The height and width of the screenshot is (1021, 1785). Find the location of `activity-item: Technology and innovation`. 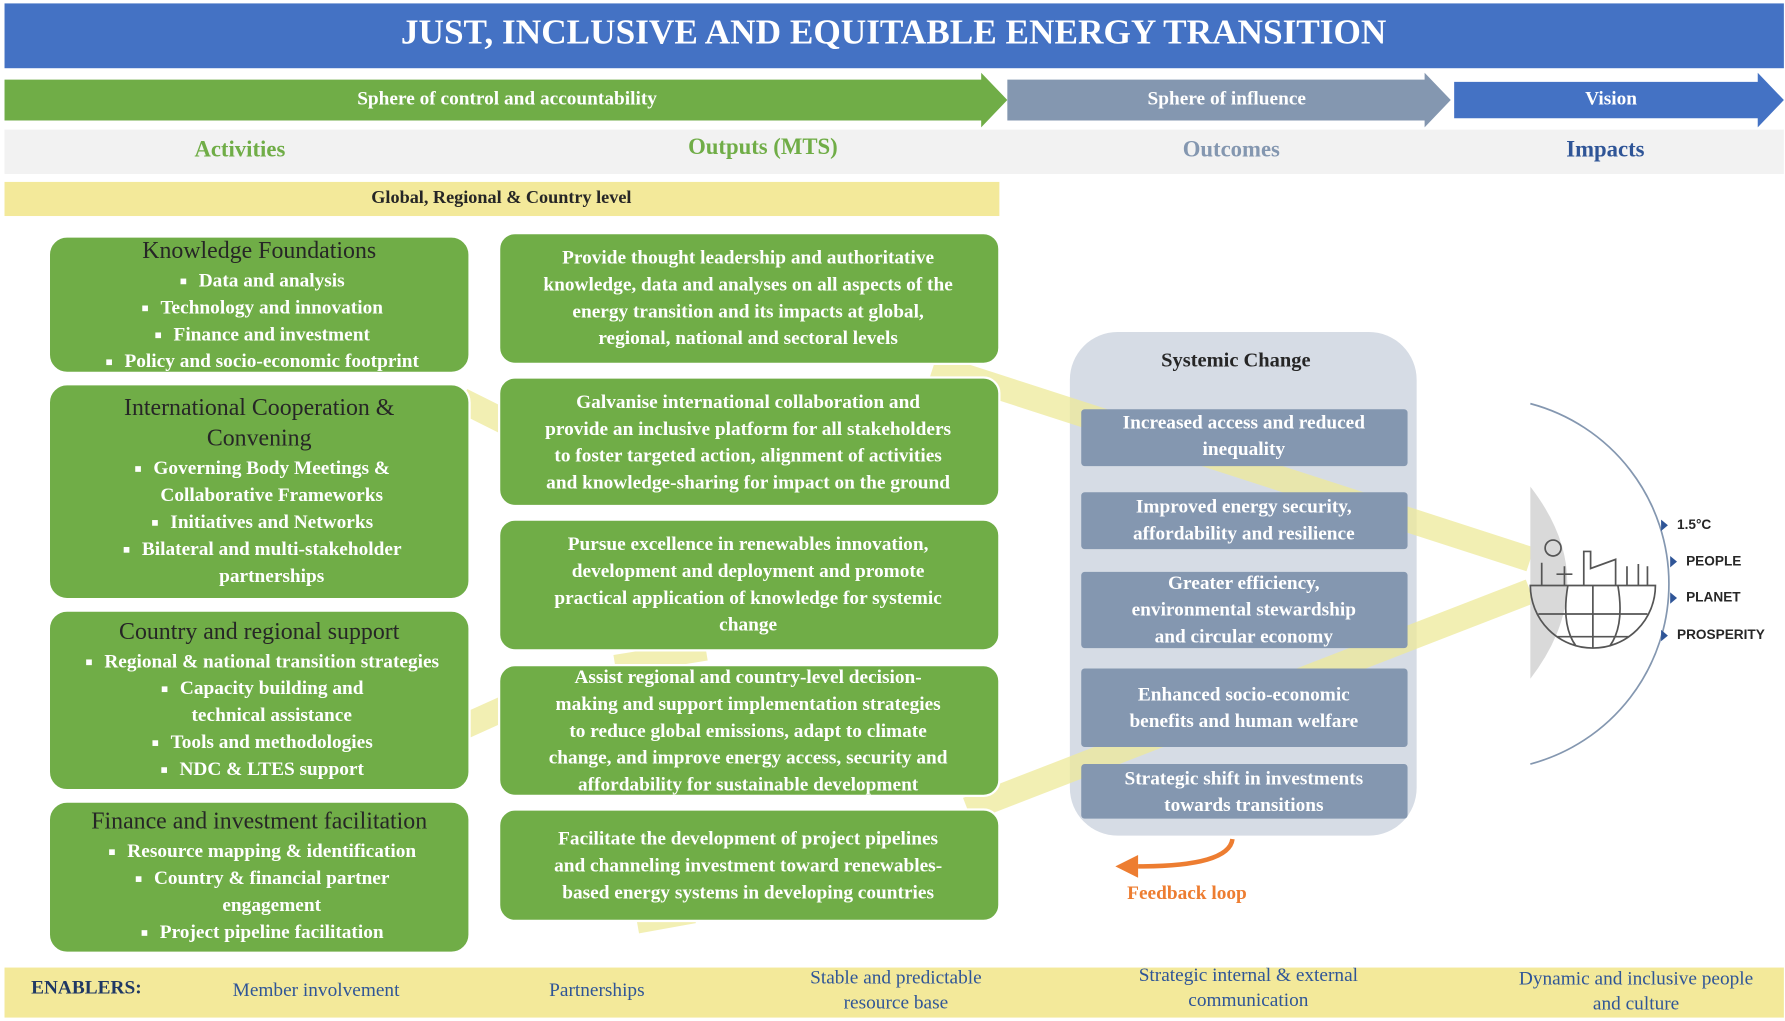

activity-item: Technology and innovation is located at coordinates (271, 307).